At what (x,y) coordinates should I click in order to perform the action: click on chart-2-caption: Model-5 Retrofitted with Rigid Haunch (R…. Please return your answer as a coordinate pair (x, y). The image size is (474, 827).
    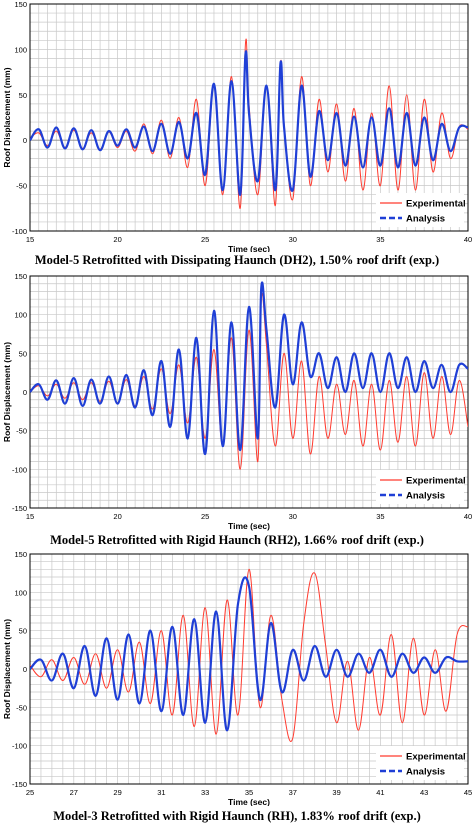
    Looking at the image, I should click on (237, 540).